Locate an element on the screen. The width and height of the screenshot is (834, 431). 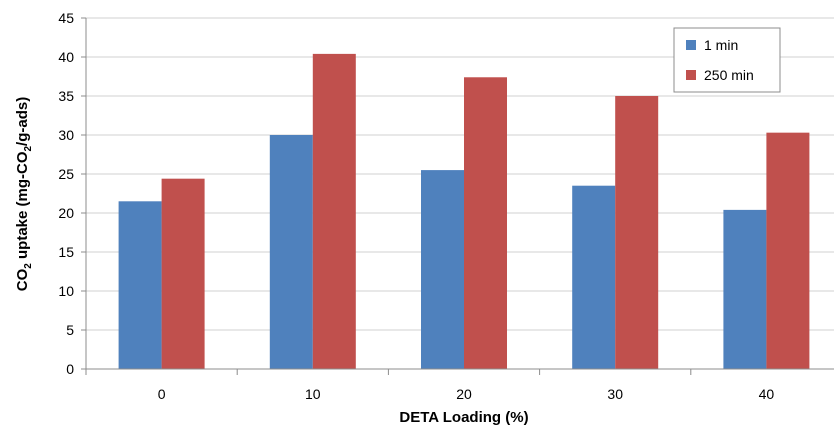
legend-label-250-min: 250 min is located at coordinates (729, 75).